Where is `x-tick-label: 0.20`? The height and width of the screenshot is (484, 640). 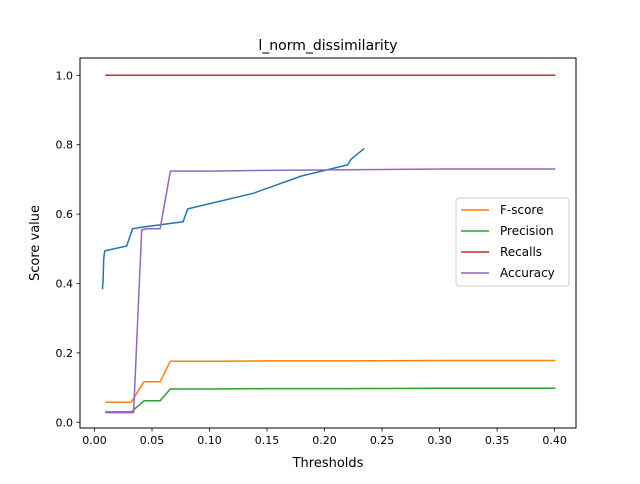 x-tick-label: 0.20 is located at coordinates (324, 440).